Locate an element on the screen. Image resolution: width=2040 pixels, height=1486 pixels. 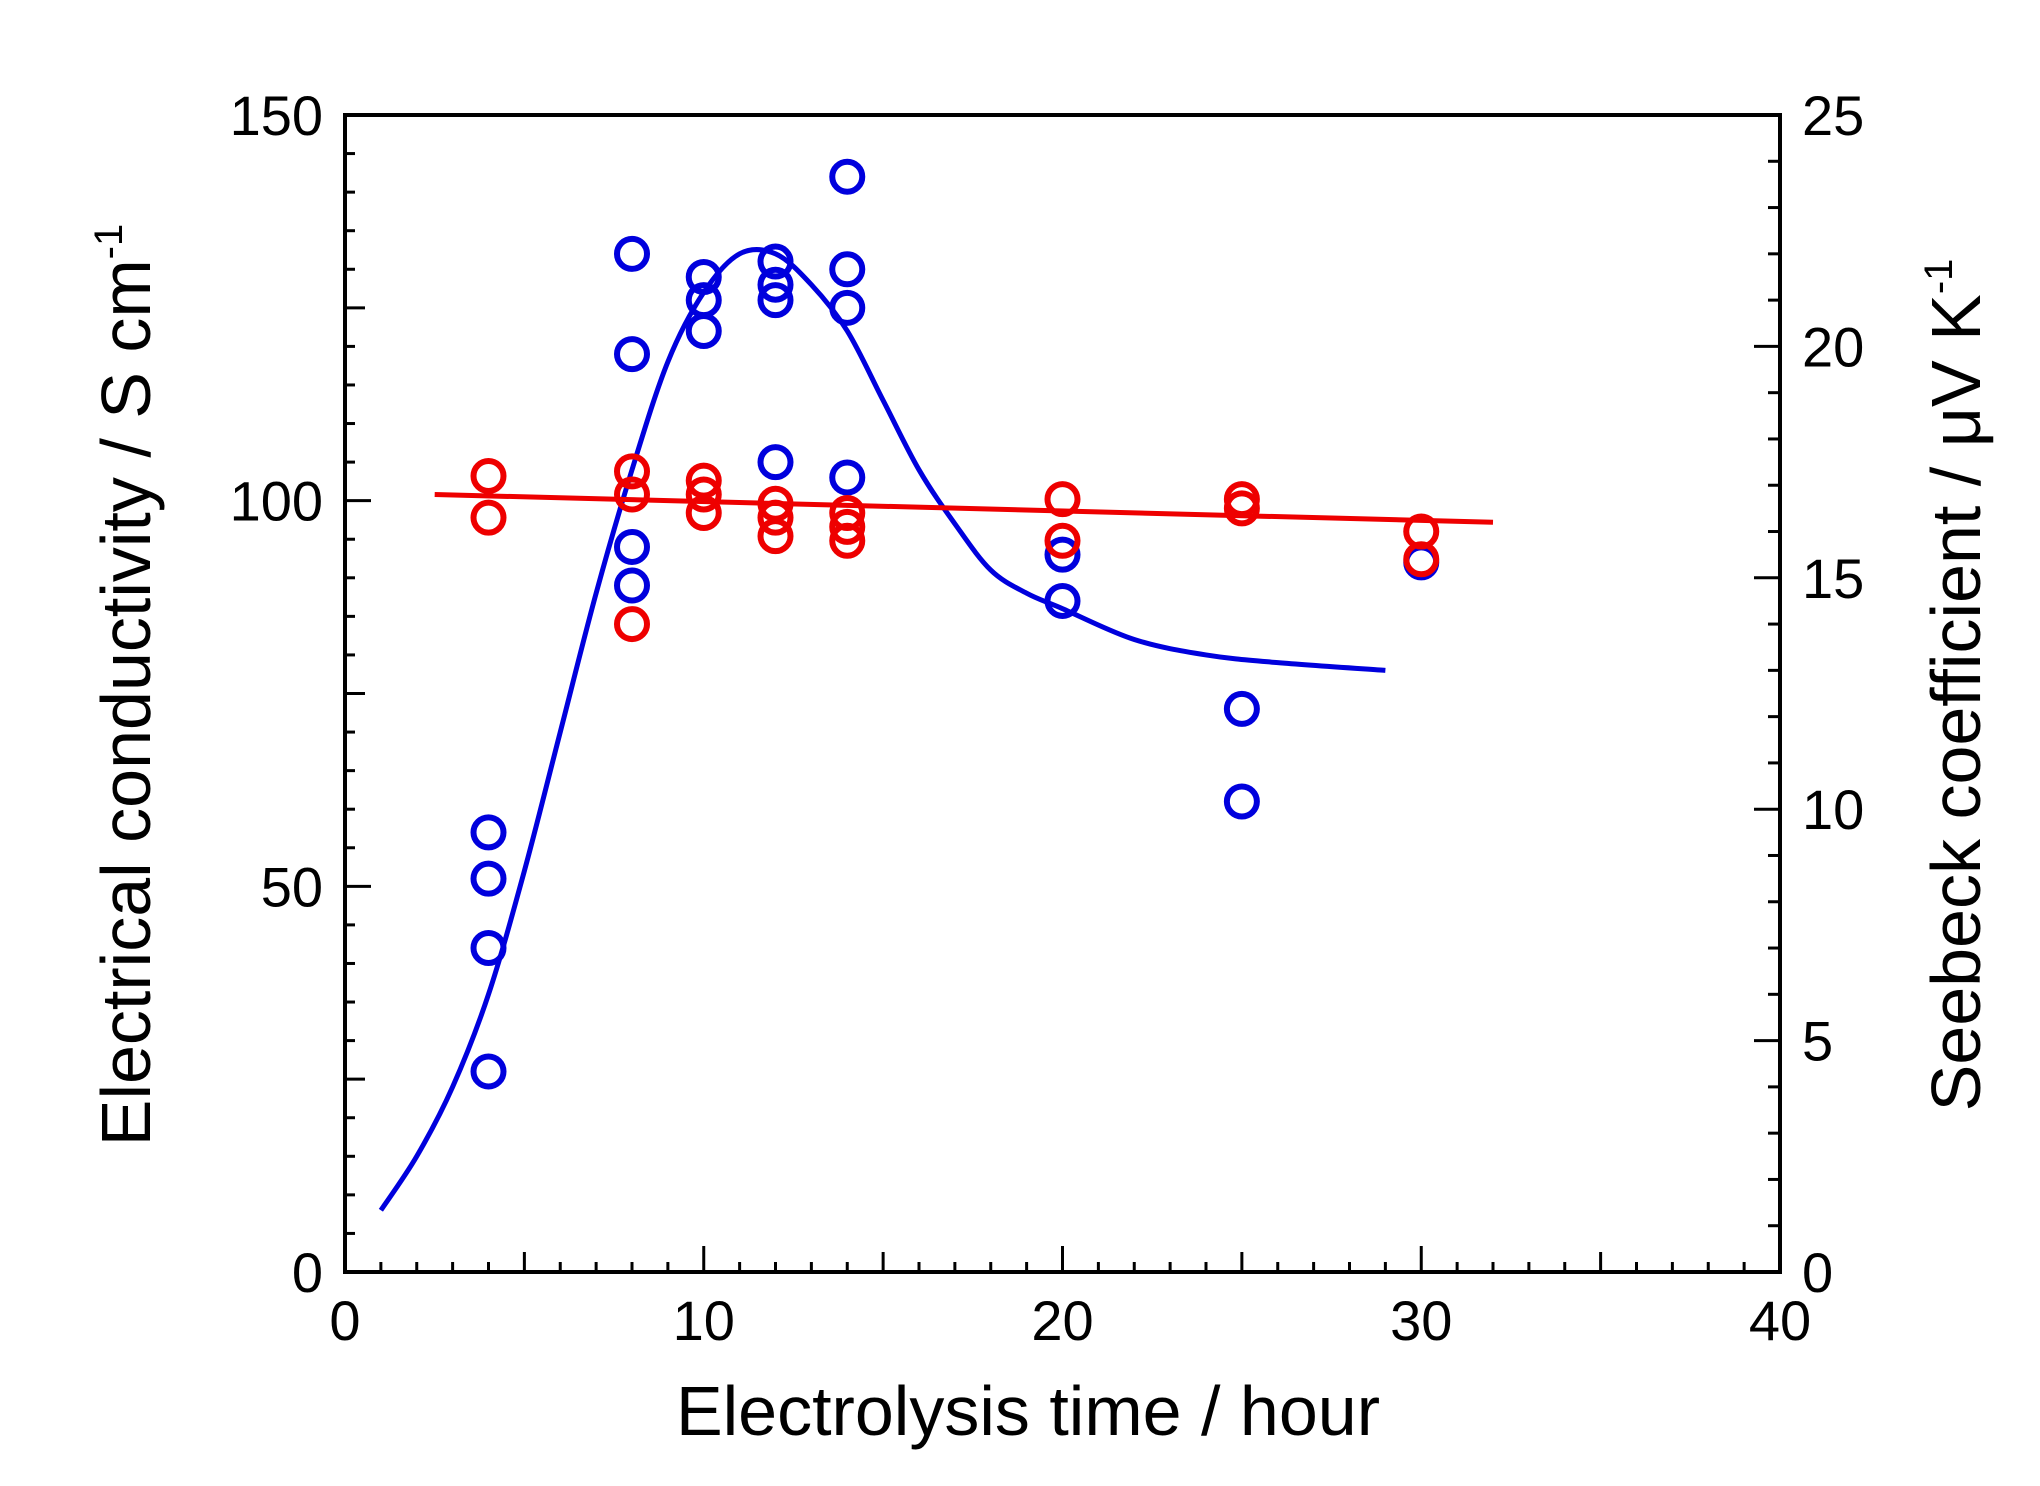
x-axis-title: Electrolysis time / hour is located at coordinates (1028, 1411).